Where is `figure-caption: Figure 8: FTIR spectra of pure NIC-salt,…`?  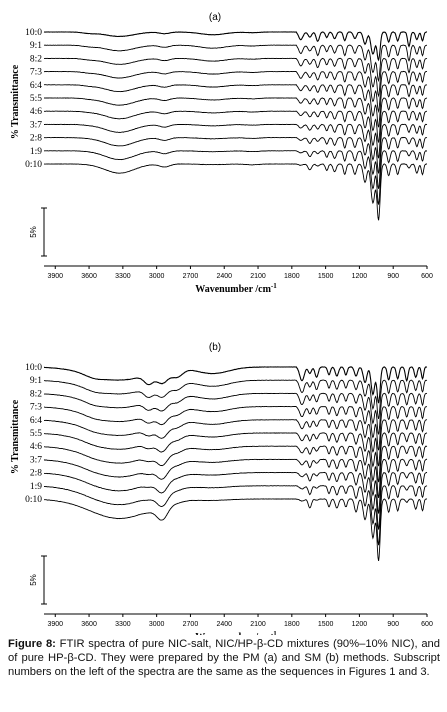 figure-caption: Figure 8: FTIR spectra of pure NIC-salt,… is located at coordinates (224, 658).